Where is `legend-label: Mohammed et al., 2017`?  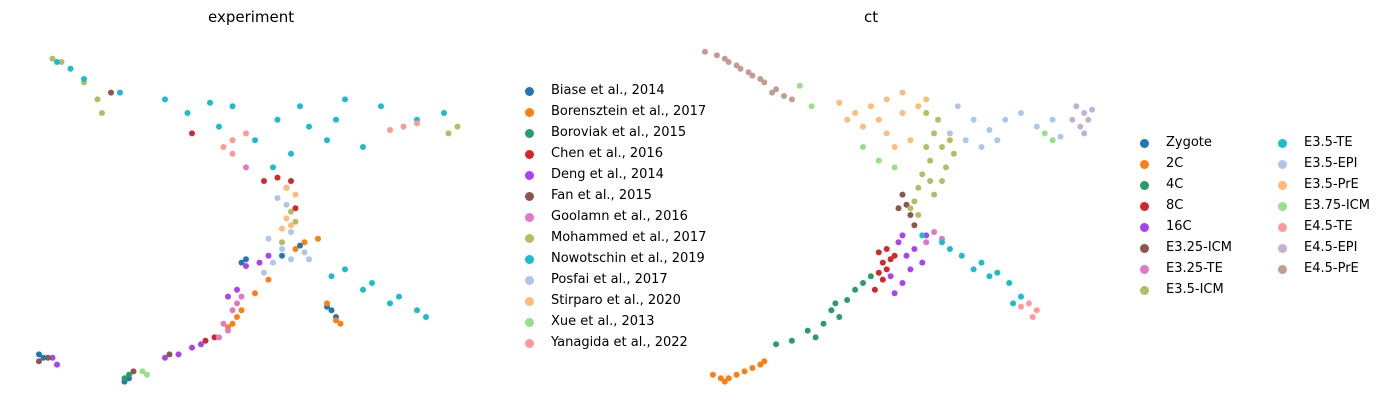
legend-label: Mohammed et al., 2017 is located at coordinates (629, 237).